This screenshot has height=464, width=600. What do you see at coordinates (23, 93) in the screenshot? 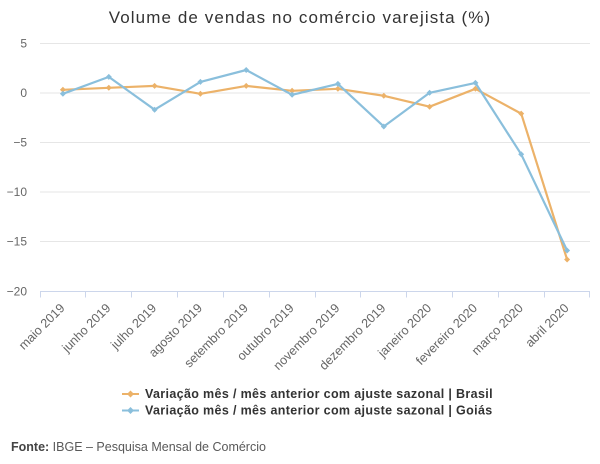
I see `svg-text: 0` at bounding box center [23, 93].